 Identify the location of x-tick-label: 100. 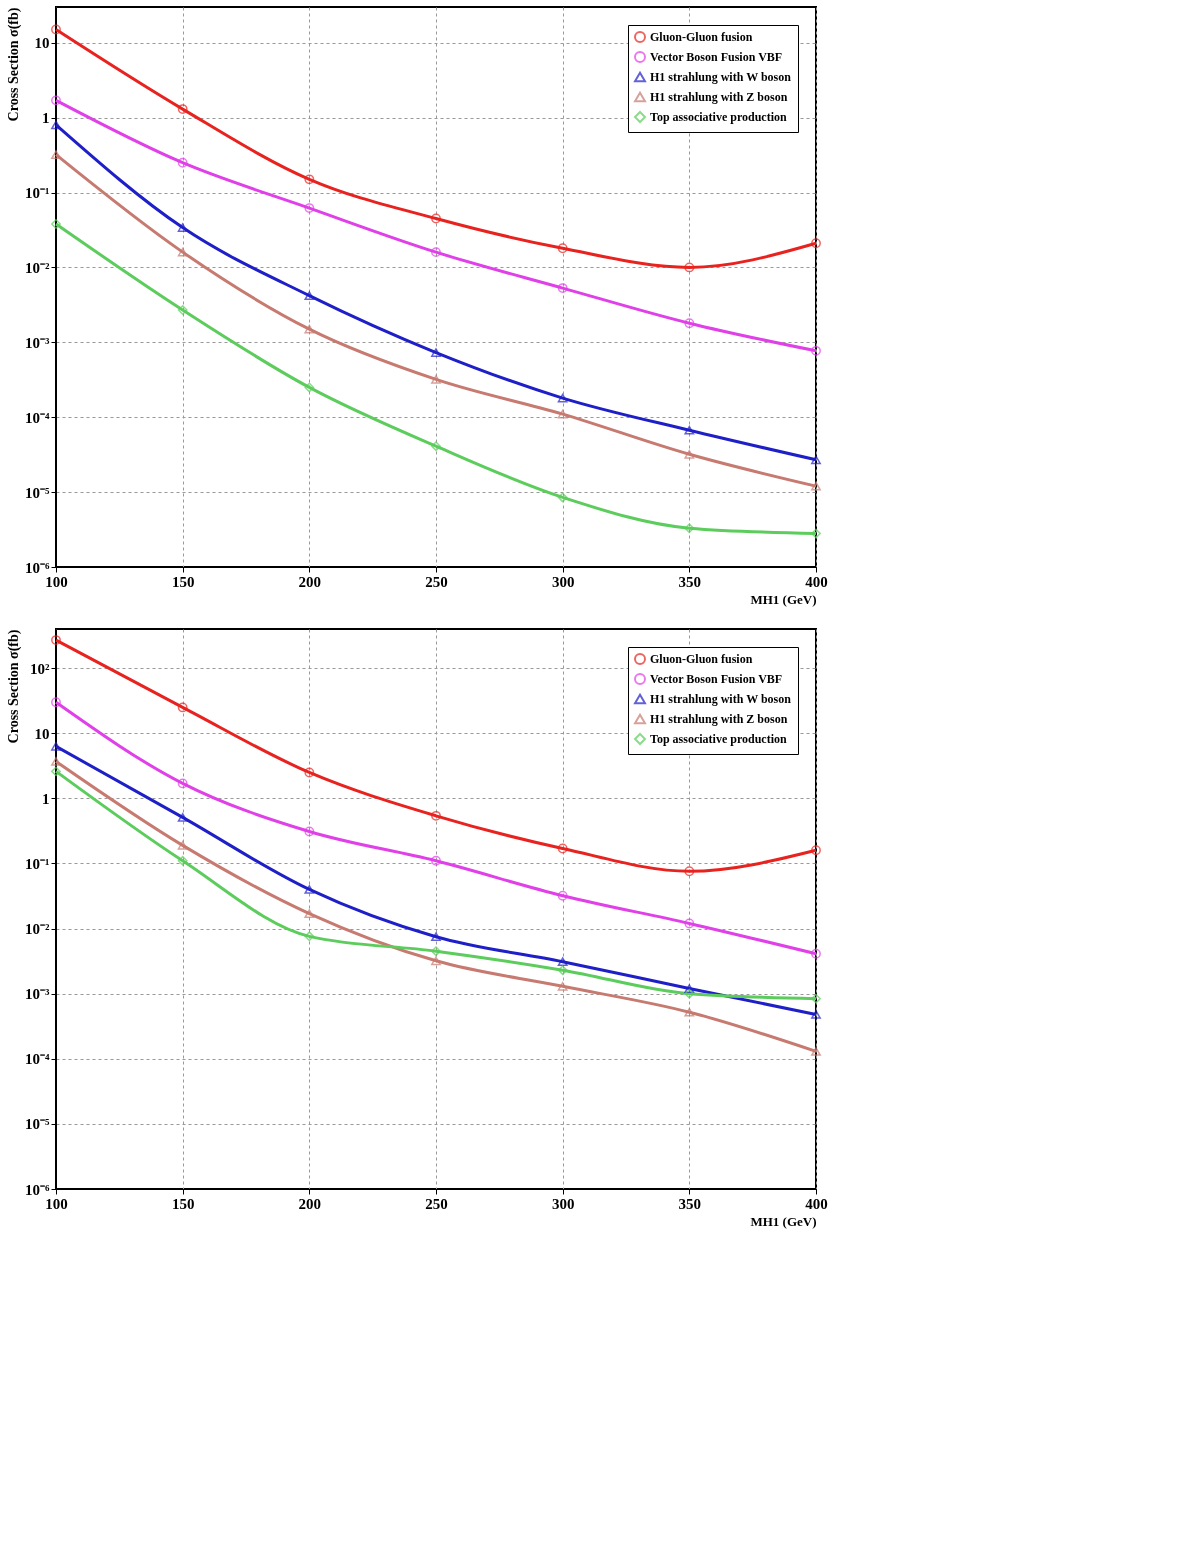
(56, 1203).